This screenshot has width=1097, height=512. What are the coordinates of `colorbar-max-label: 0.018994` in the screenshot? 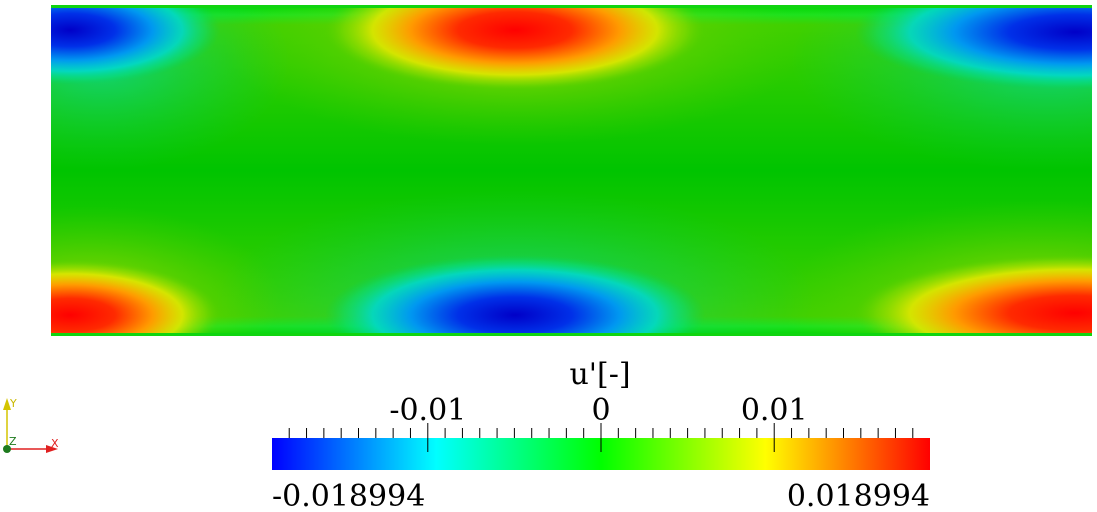 It's located at (858, 495).